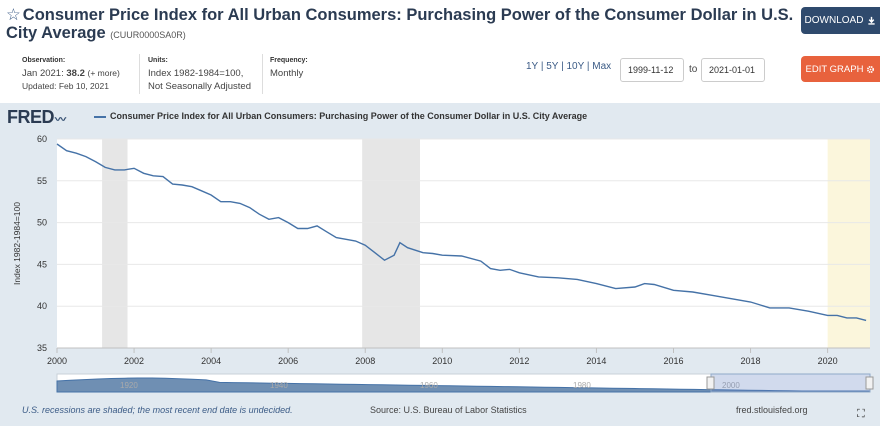 The width and height of the screenshot is (880, 426). What do you see at coordinates (287, 73) in the screenshot?
I see `frequency-value: Monthly` at bounding box center [287, 73].